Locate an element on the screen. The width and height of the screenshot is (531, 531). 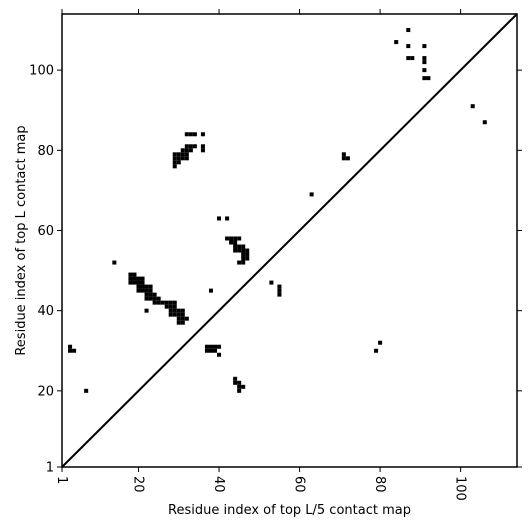
x-tick-label: 1 is located at coordinates (61, 480).